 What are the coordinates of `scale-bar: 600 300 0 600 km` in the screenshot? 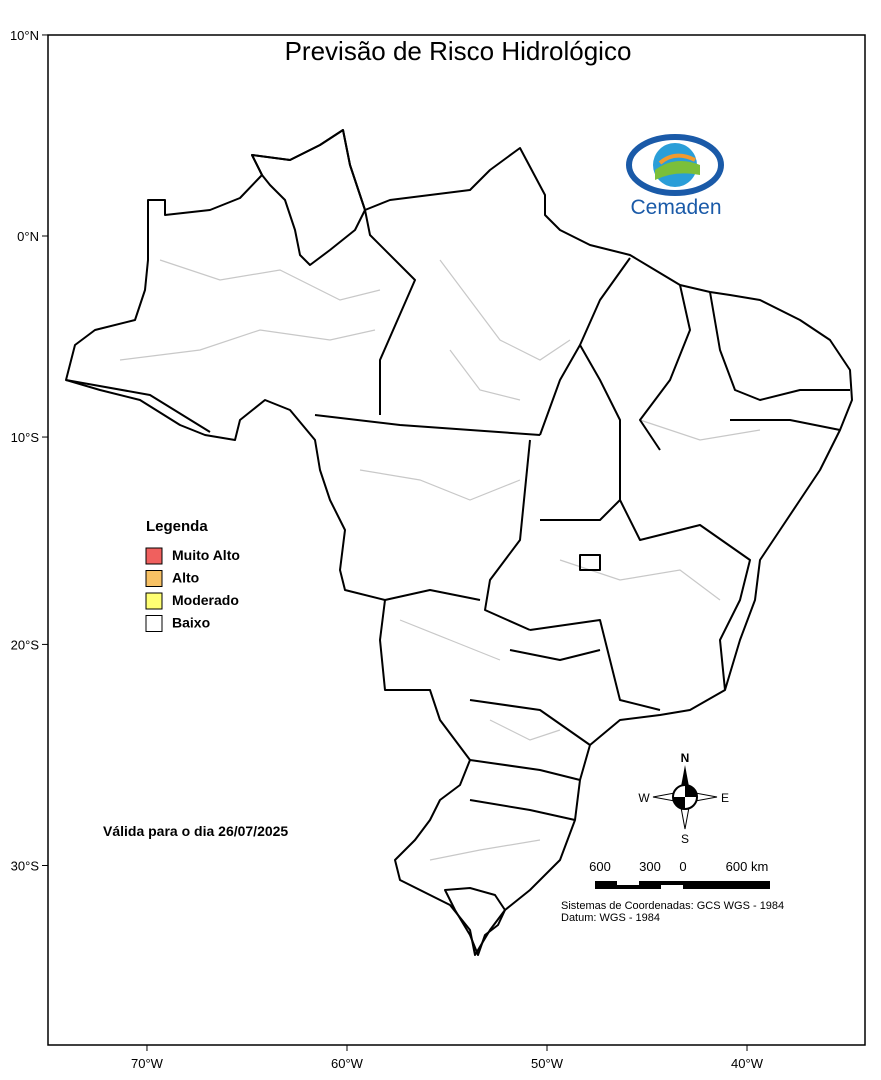 It's located at (679, 874).